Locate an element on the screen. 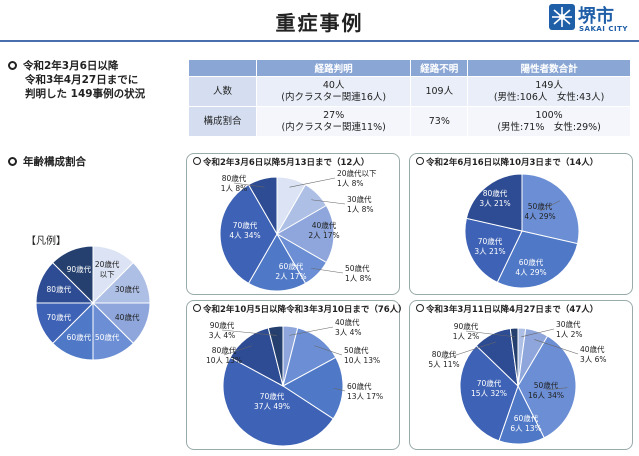 This screenshot has width=639, height=456. city-logo: 堺市 SAKAI CITY is located at coordinates (590, 21).